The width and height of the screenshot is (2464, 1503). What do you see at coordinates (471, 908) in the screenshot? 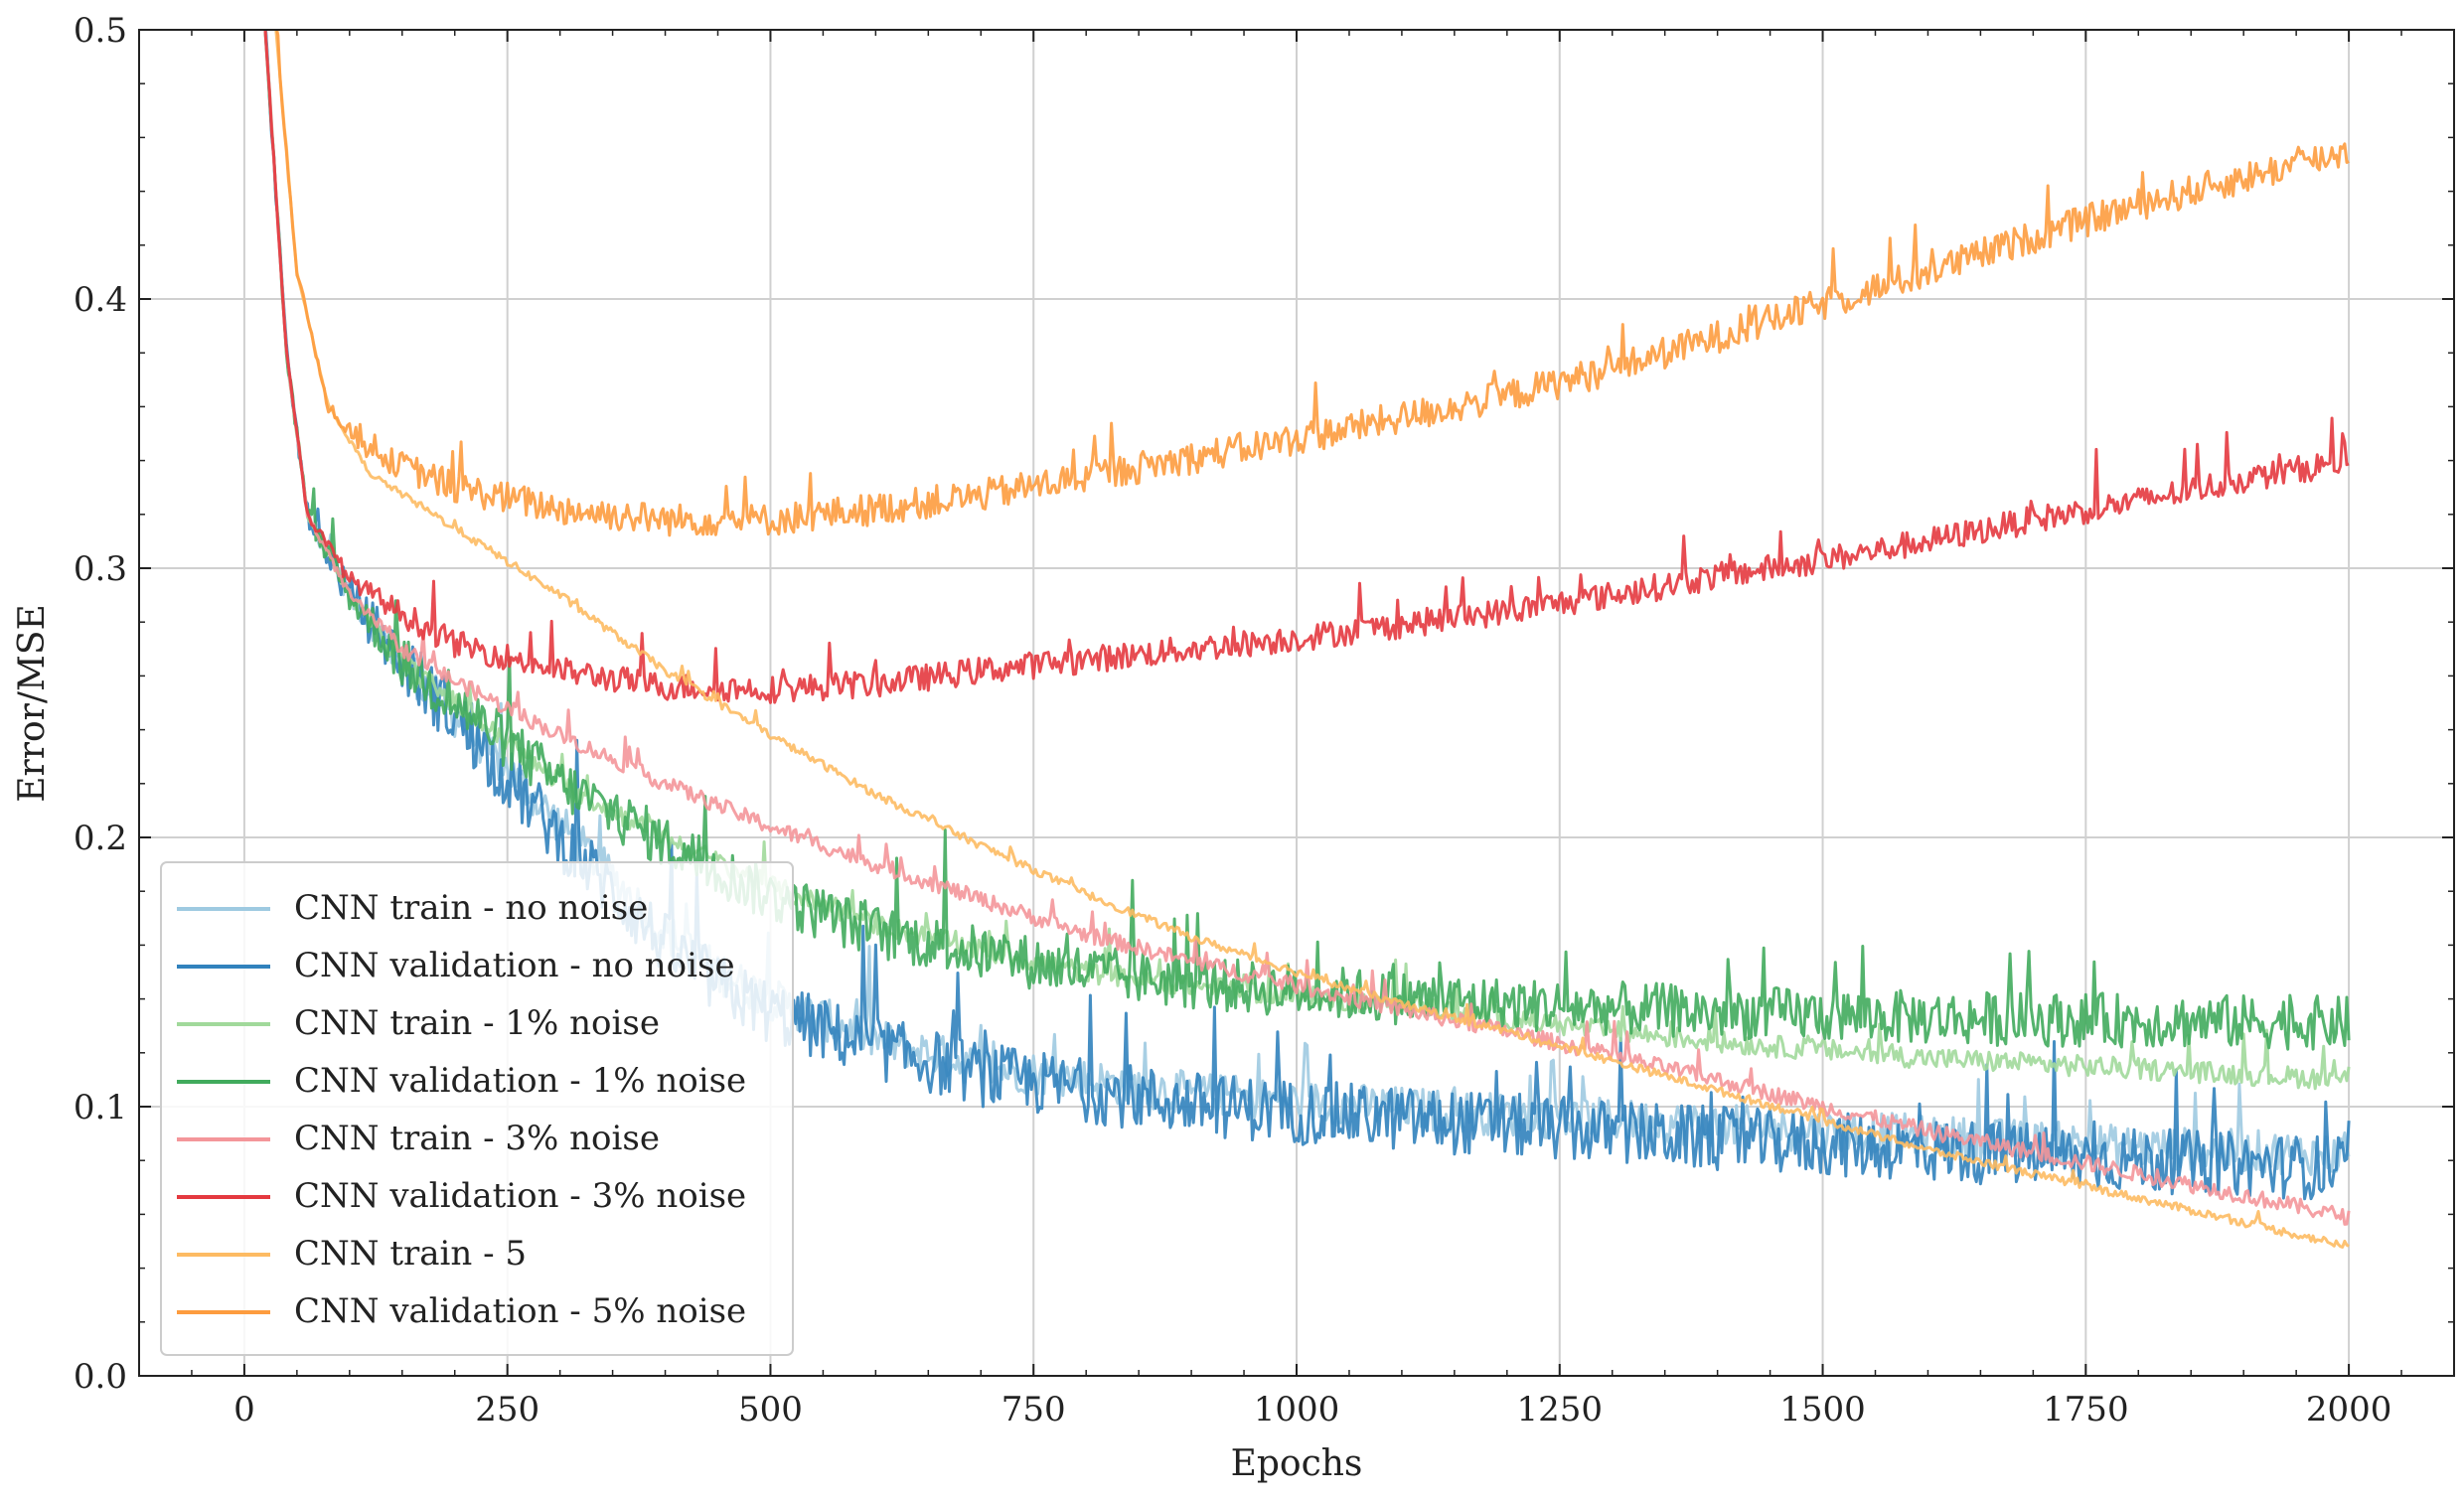
I see `legend-label: CNN train - no noise` at bounding box center [471, 908].